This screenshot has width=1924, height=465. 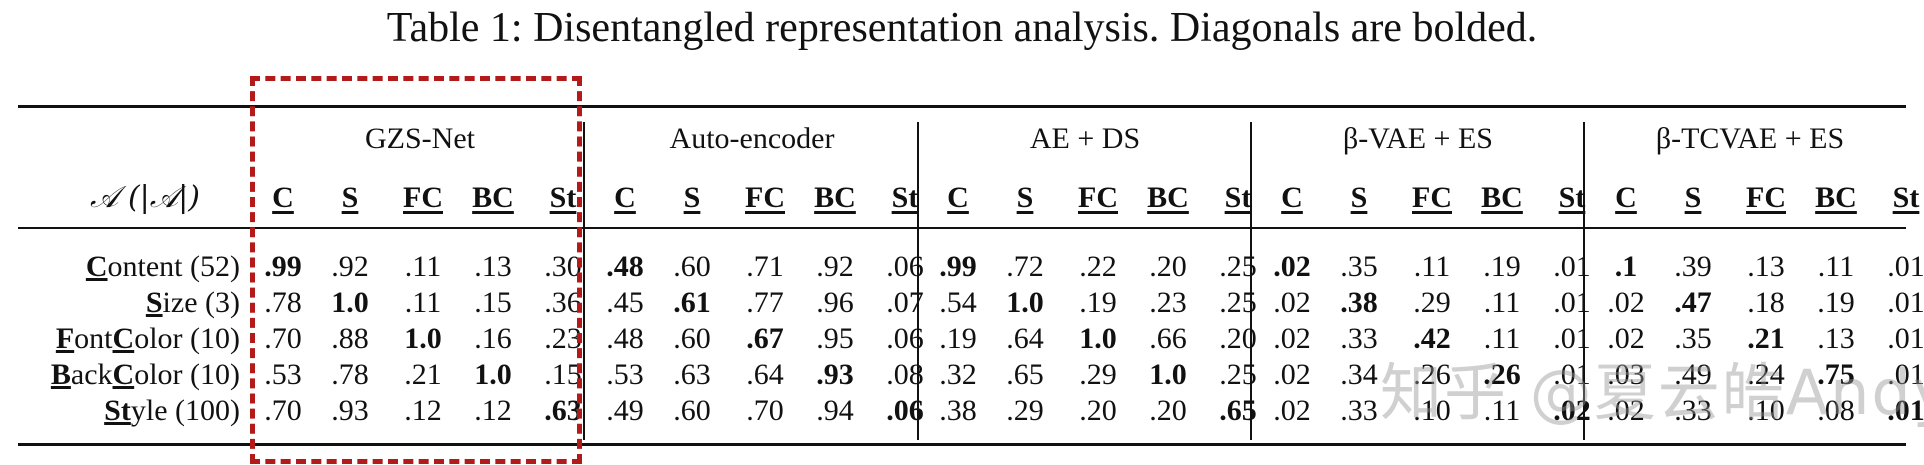 What do you see at coordinates (192, 302) in the screenshot?
I see `row-label: Size (3)` at bounding box center [192, 302].